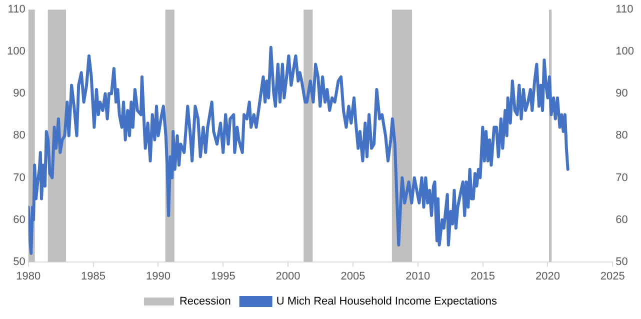 This screenshot has height=319, width=641. I want to click on y2-tick-label: 50, so click(622, 262).